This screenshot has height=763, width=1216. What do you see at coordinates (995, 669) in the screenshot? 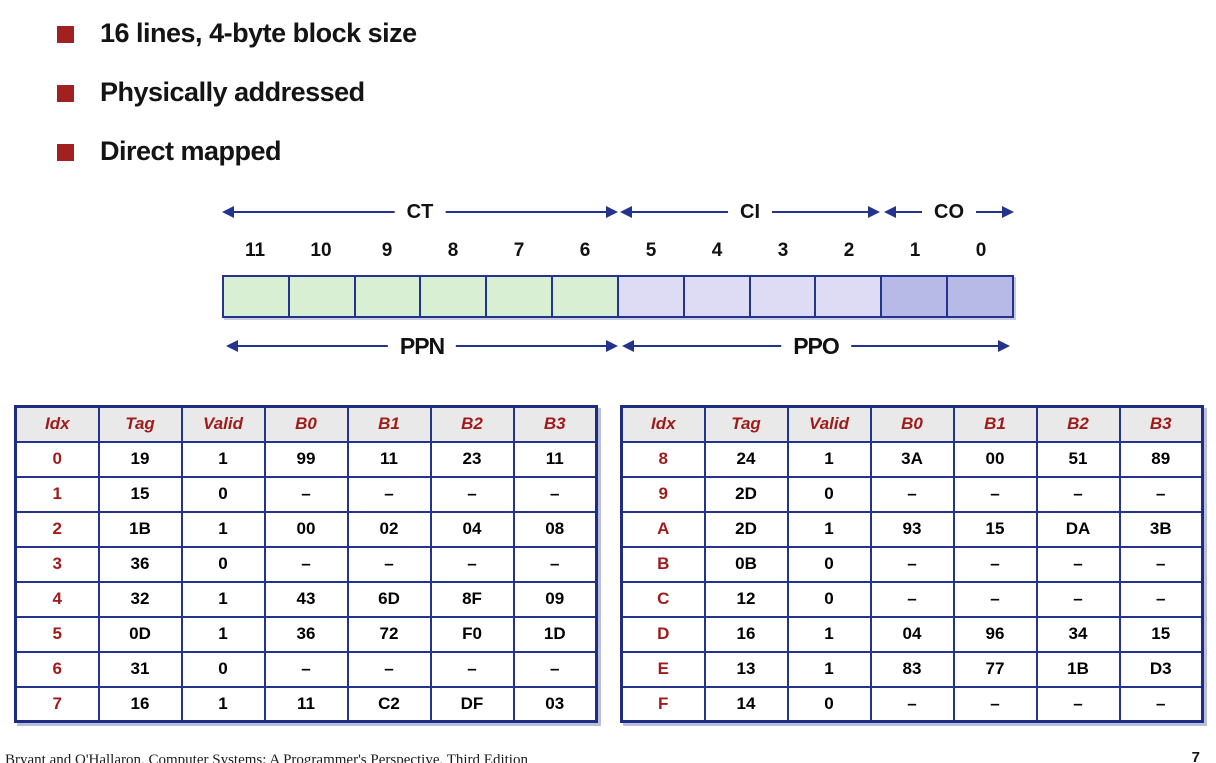
I see `data-cell: 77` at bounding box center [995, 669].